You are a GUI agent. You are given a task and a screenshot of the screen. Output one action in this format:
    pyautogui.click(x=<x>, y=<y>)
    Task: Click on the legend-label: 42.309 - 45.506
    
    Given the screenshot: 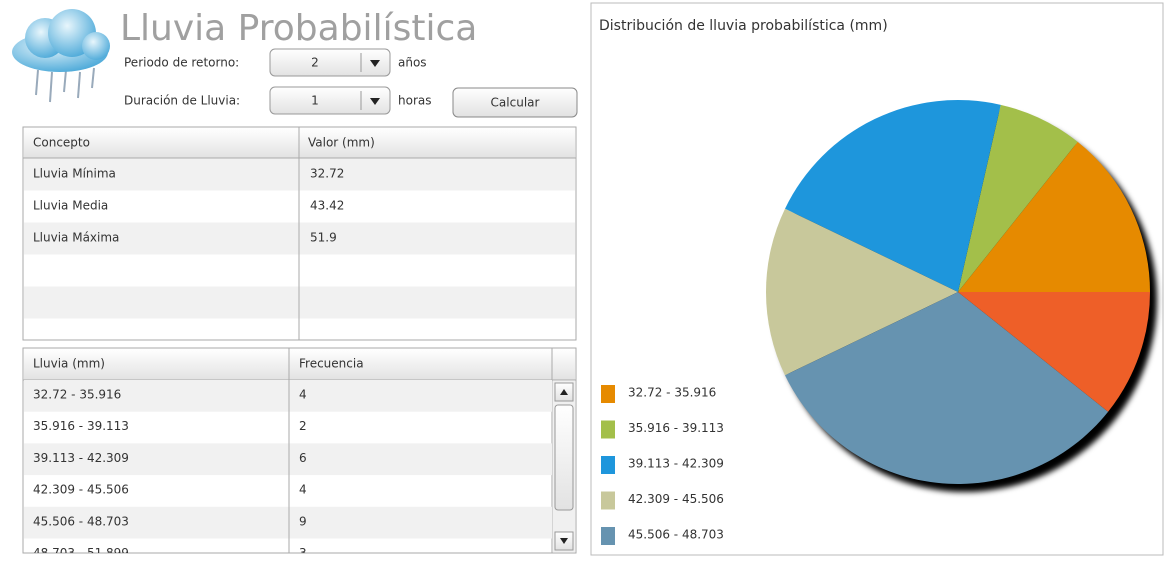 What is the action you would take?
    pyautogui.click(x=676, y=499)
    